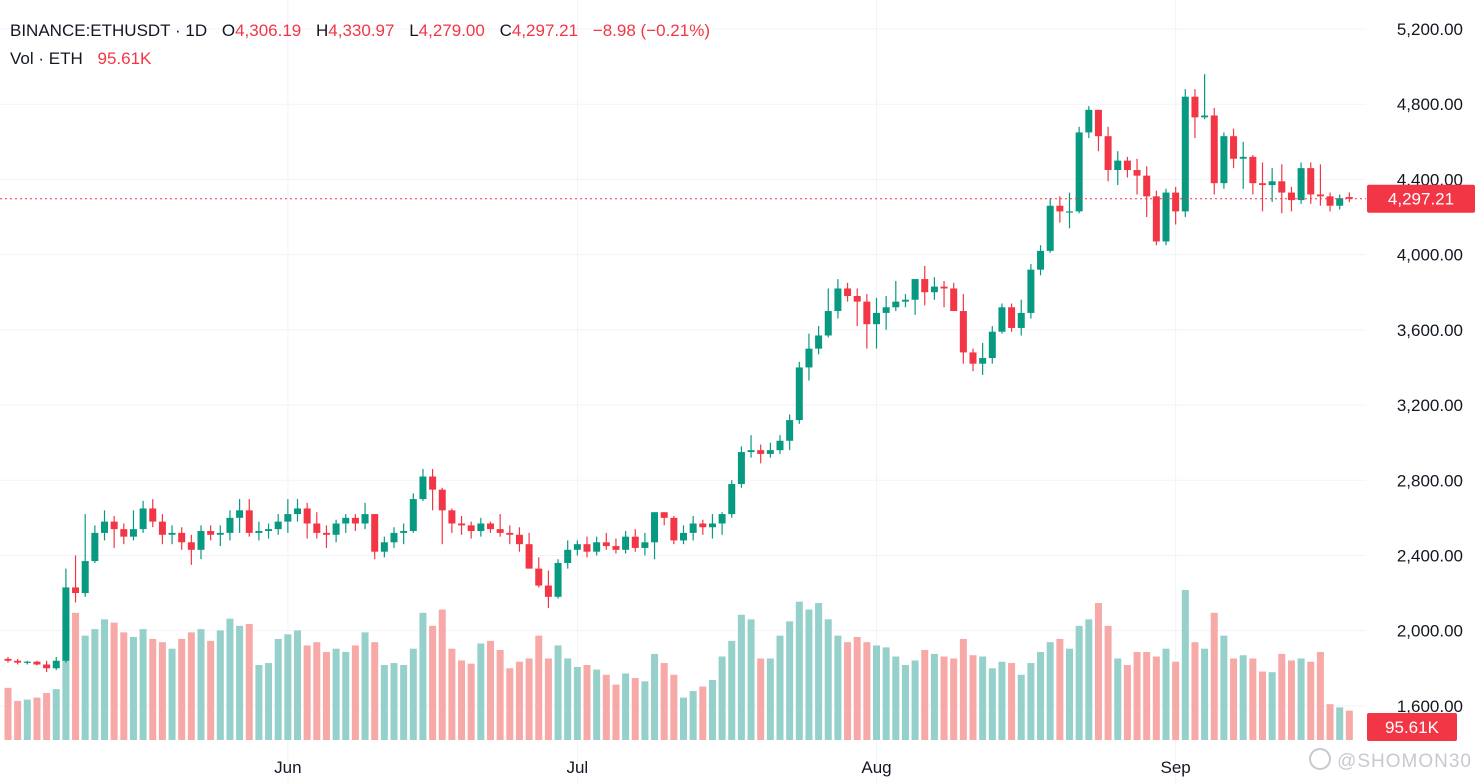 Image resolution: width=1480 pixels, height=783 pixels. I want to click on time-axis: Jun Jul Aug Sep, so click(732, 767).